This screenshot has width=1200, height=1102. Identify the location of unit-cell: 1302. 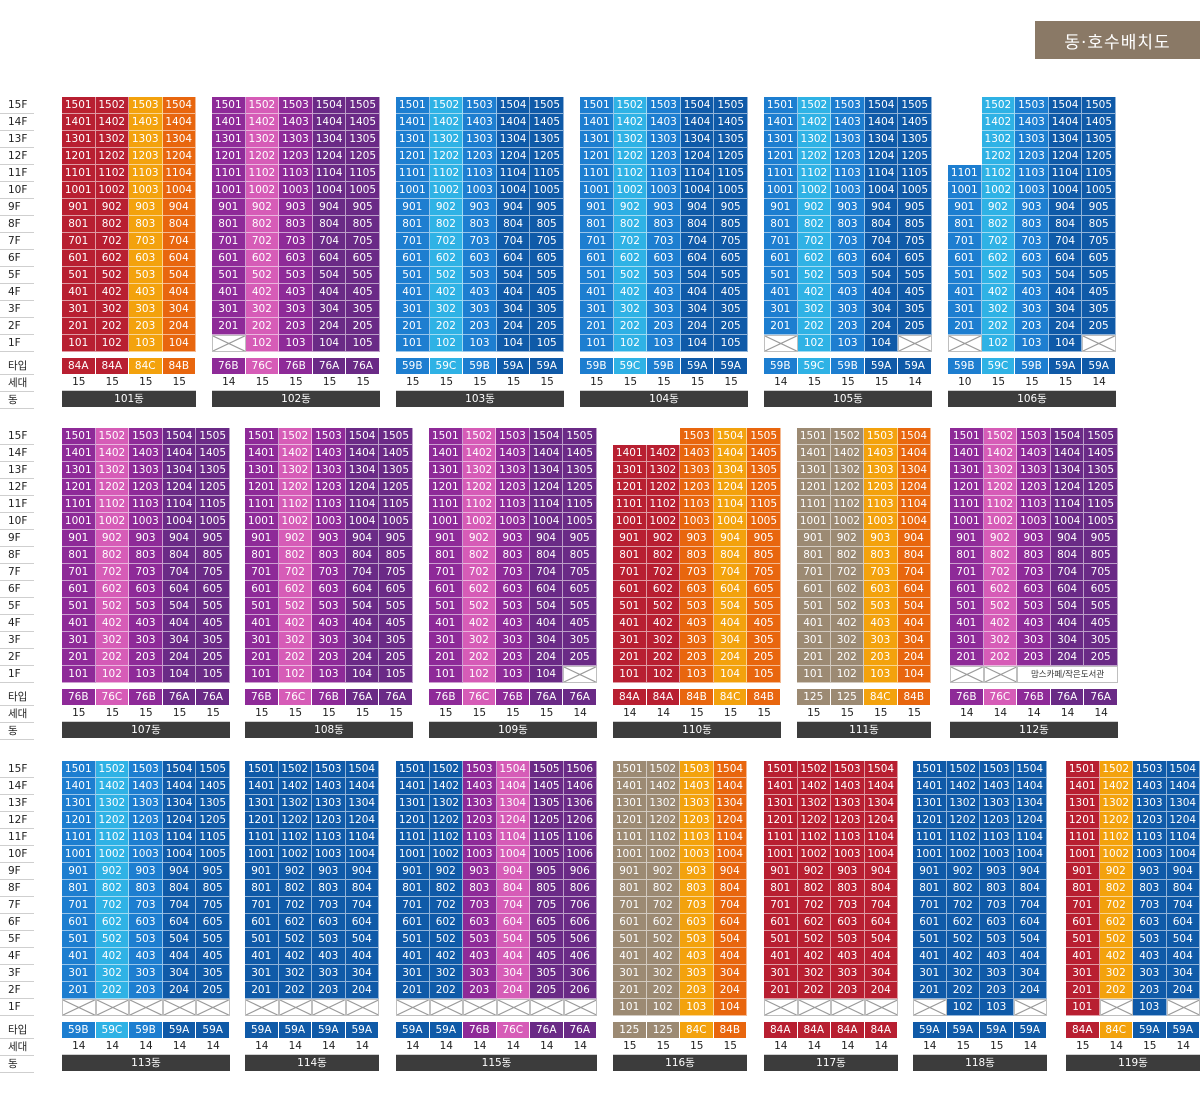
(663, 803).